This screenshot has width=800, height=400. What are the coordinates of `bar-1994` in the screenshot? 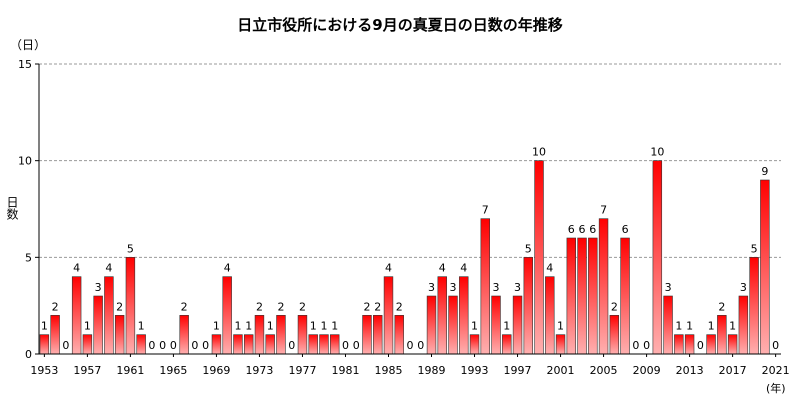 It's located at (485, 286).